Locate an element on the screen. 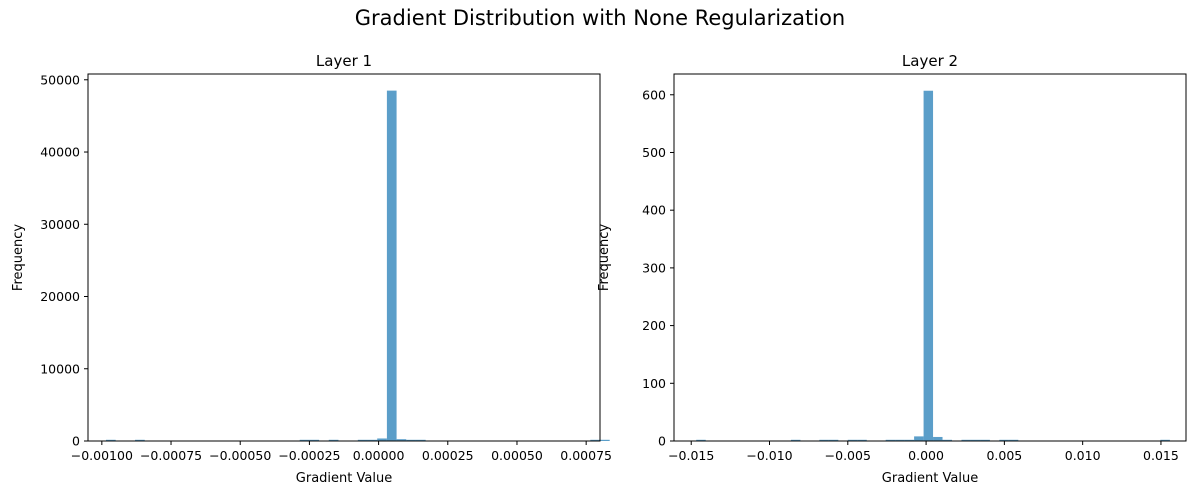 This screenshot has height=500, width=1200. layer-2-ylabel: Frequency is located at coordinates (604, 257).